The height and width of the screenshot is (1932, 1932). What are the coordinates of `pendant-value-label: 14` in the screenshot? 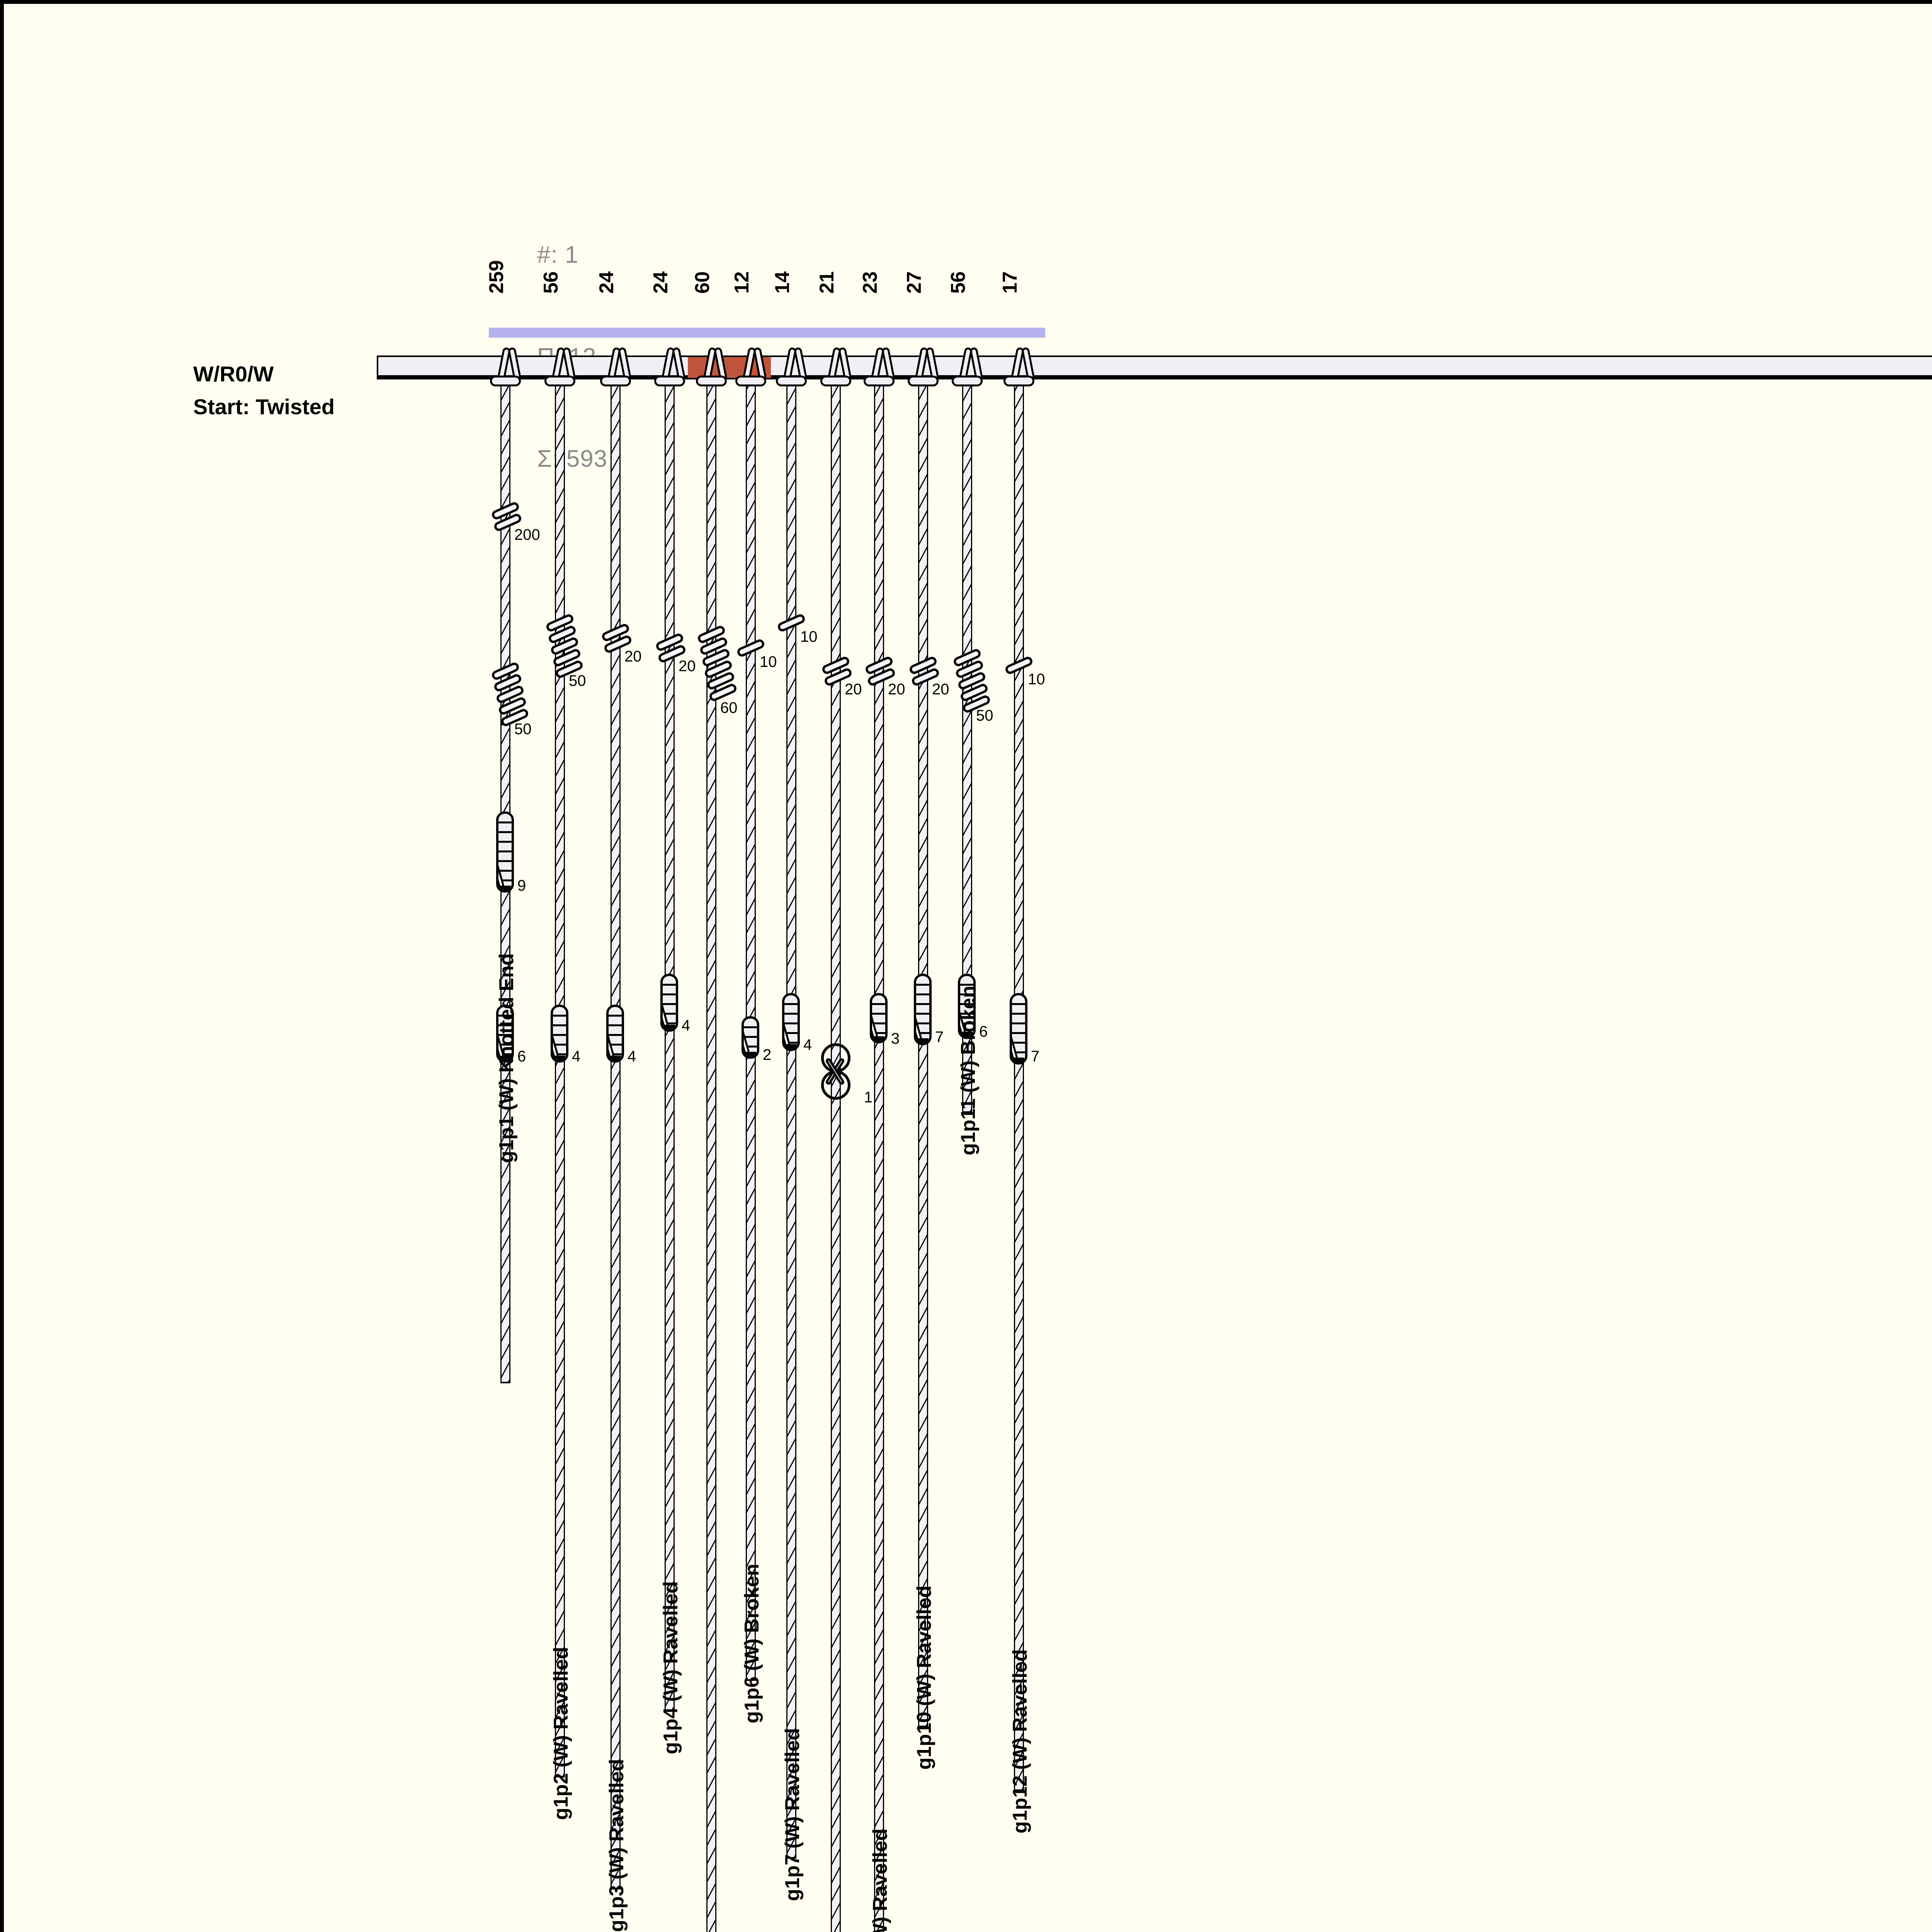 It's located at (783, 282).